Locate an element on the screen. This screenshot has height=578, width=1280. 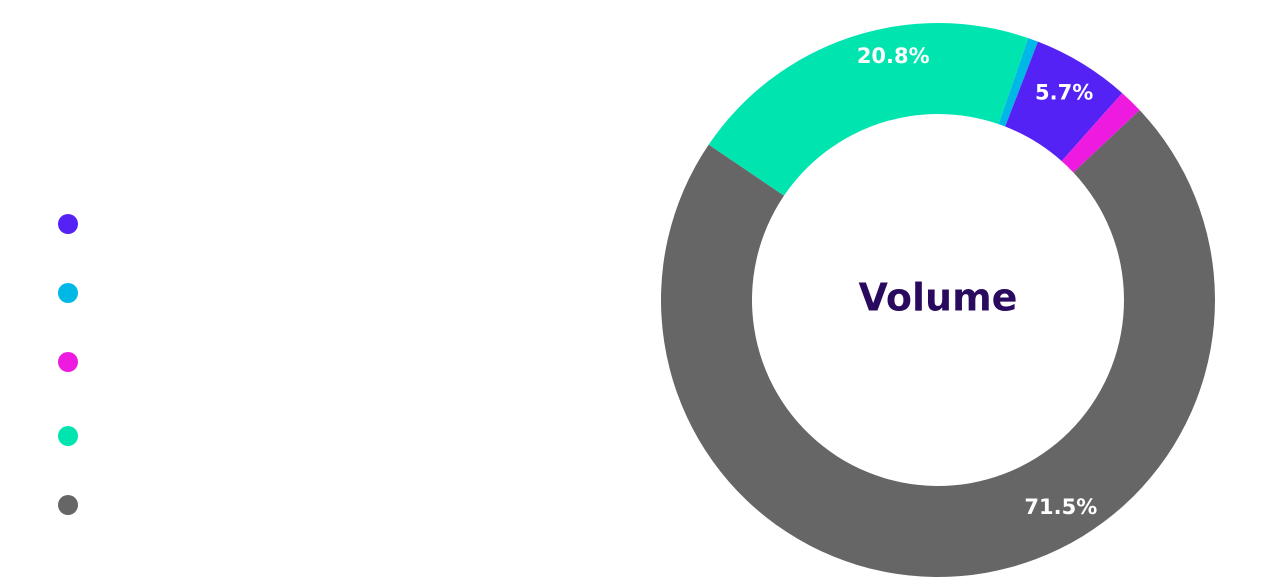
slice-data-label: 20.8% is located at coordinates (893, 56).